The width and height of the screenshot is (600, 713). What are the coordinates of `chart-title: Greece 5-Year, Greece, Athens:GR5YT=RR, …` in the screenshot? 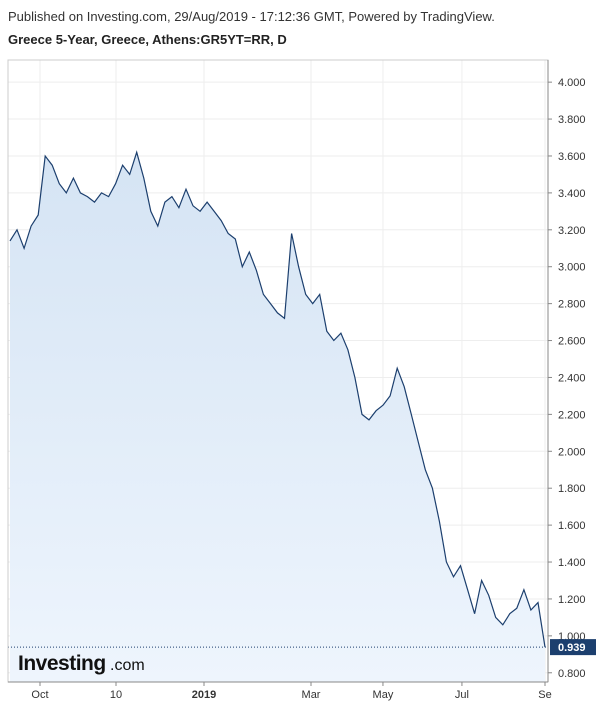 It's located at (147, 39).